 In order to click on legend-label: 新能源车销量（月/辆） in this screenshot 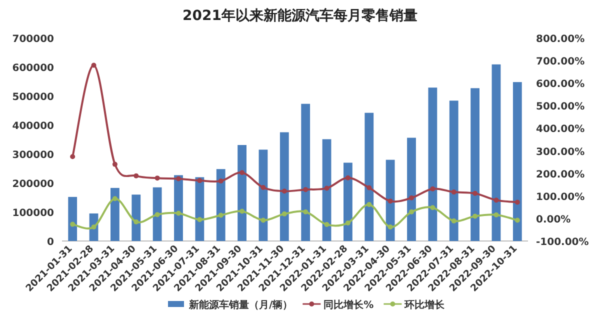, I will do `click(240, 305)`.